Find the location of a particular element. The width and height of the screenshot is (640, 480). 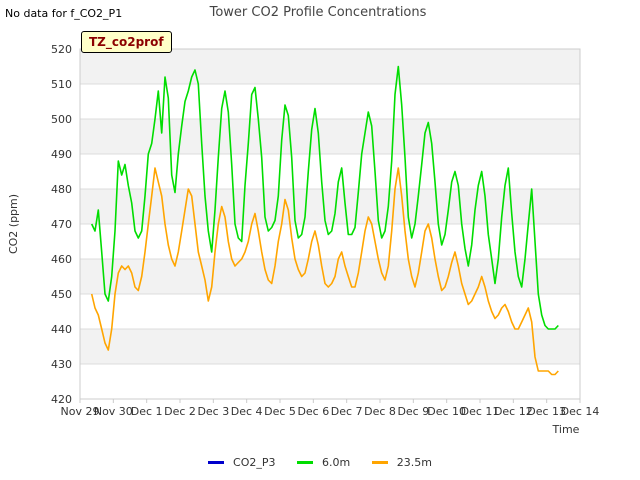

x-tick-label: Dec 8 is located at coordinates (380, 411).